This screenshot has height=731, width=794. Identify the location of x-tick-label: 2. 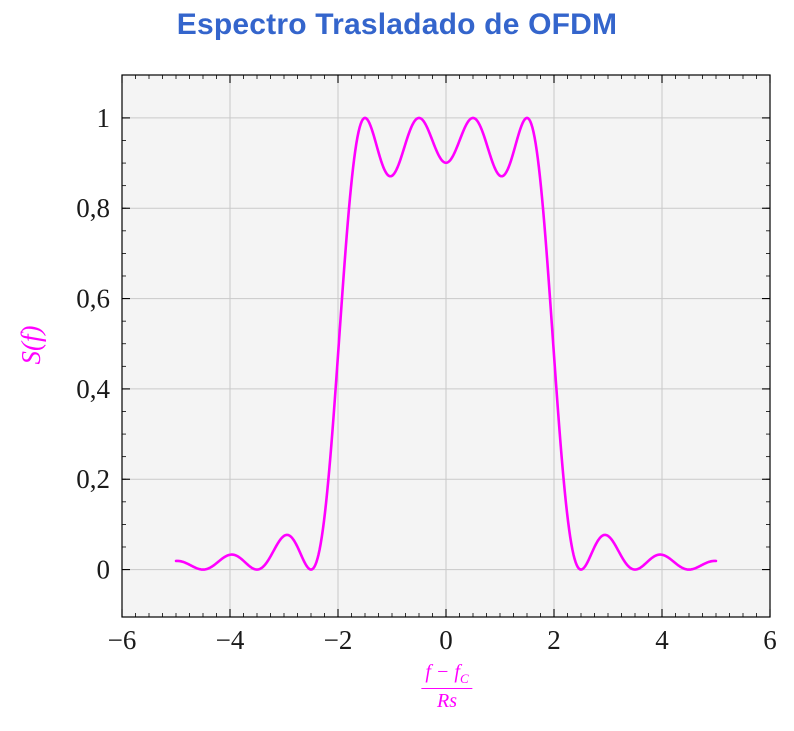
(554, 640).